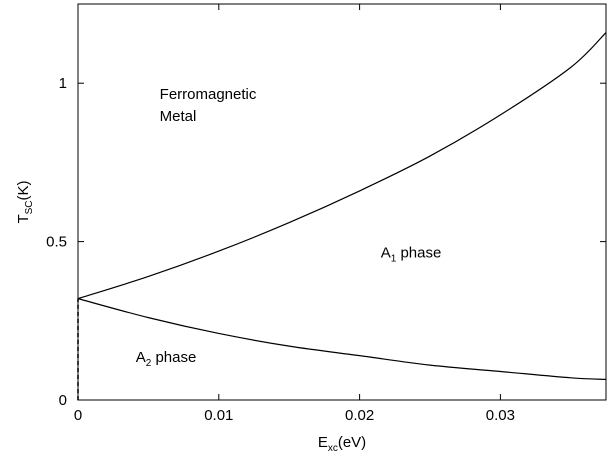 Image resolution: width=608 pixels, height=457 pixels. I want to click on annotation-a1: A1 phase, so click(411, 254).